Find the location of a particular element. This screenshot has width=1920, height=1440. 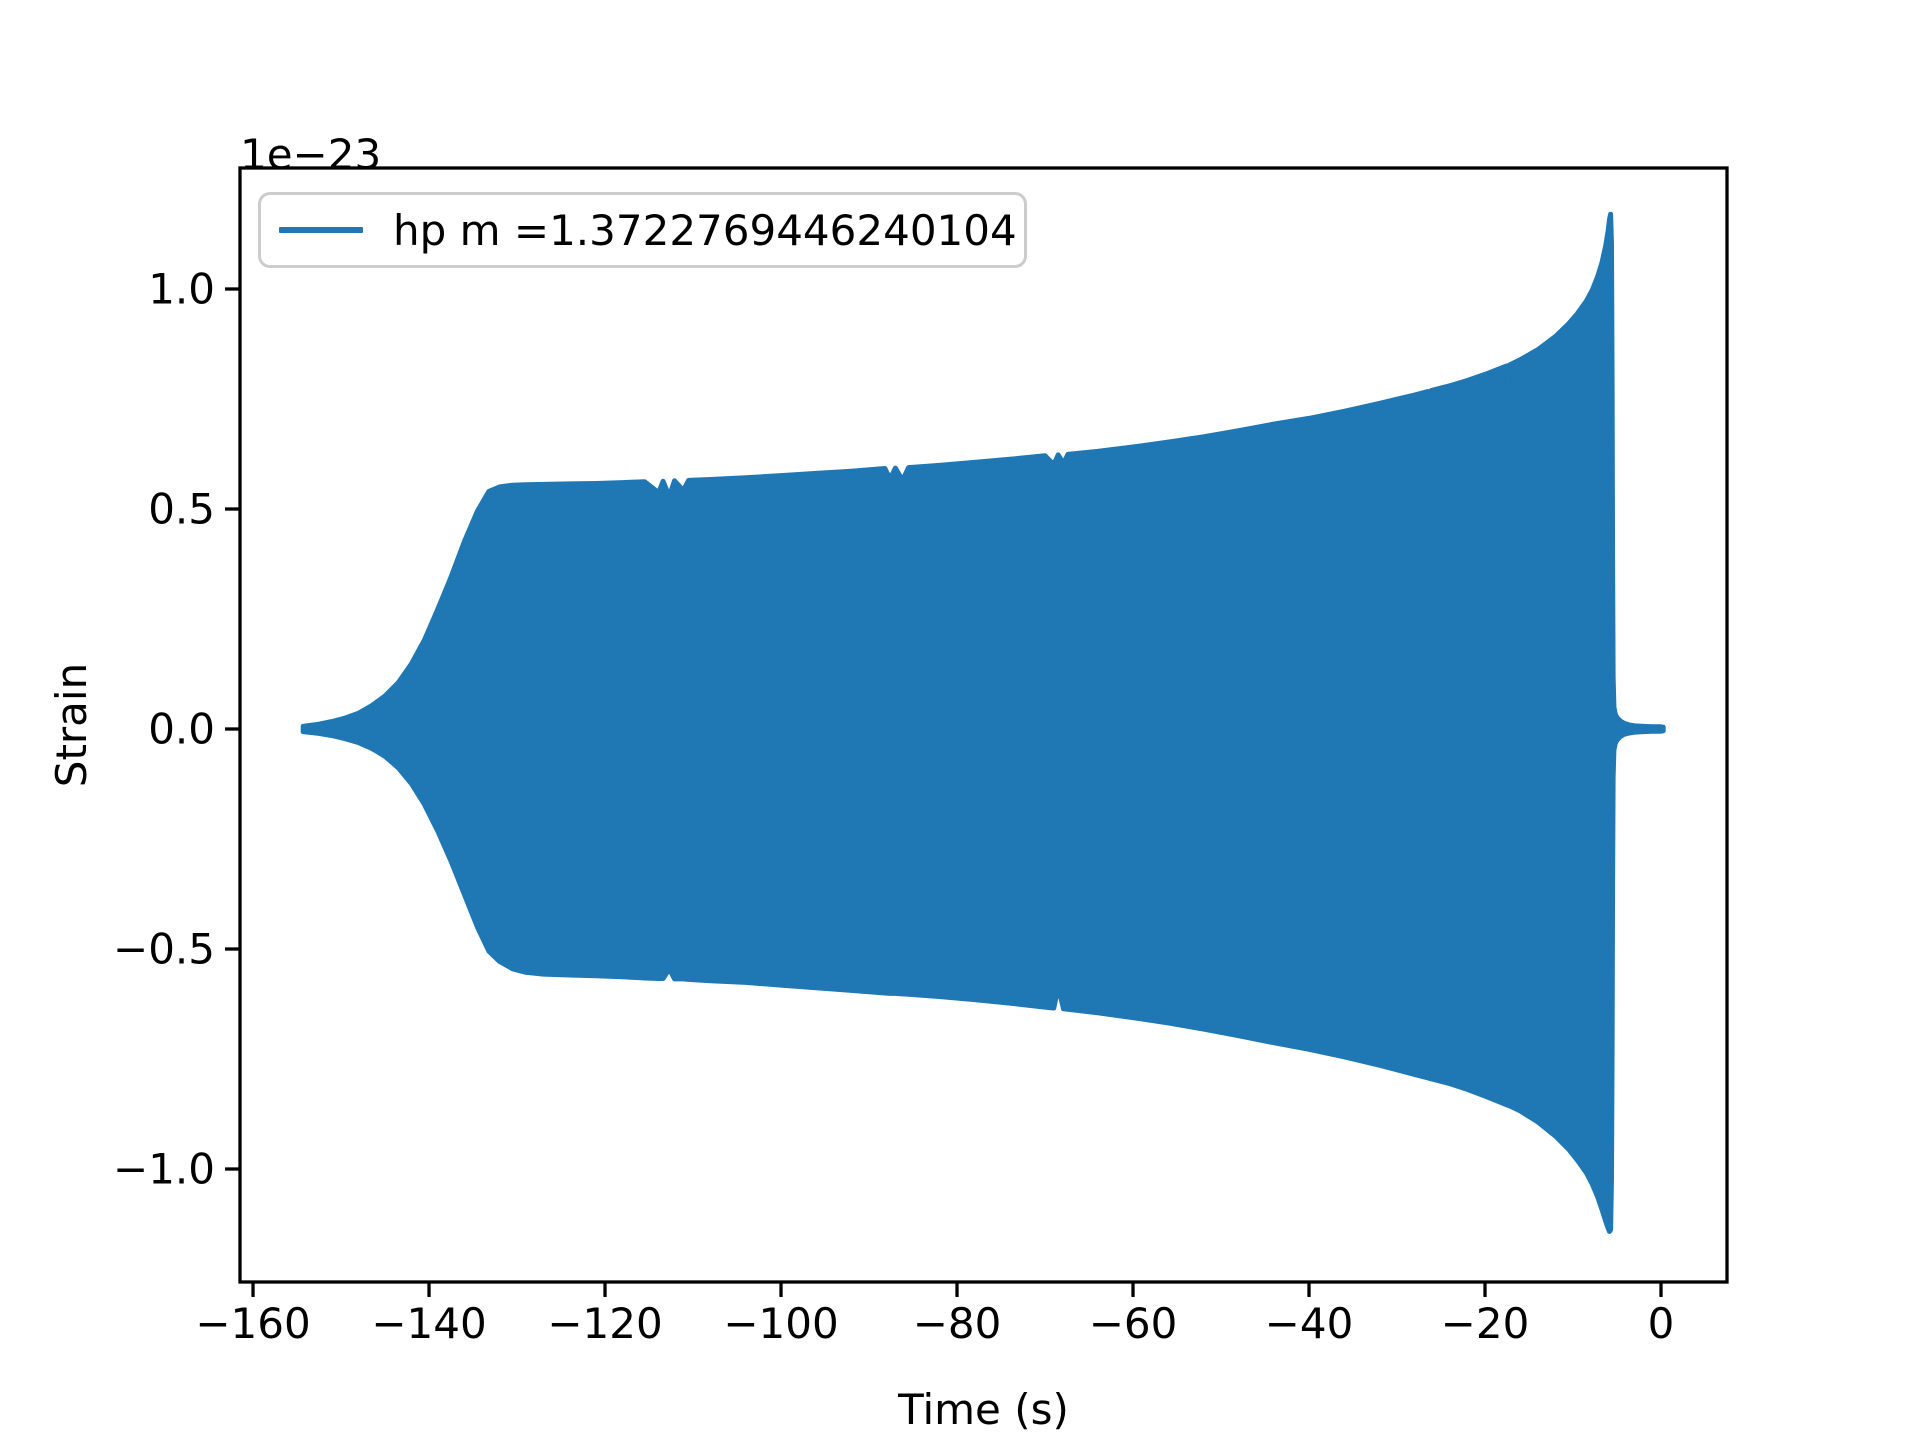

x-tick-label: −40 is located at coordinates (1309, 1323).